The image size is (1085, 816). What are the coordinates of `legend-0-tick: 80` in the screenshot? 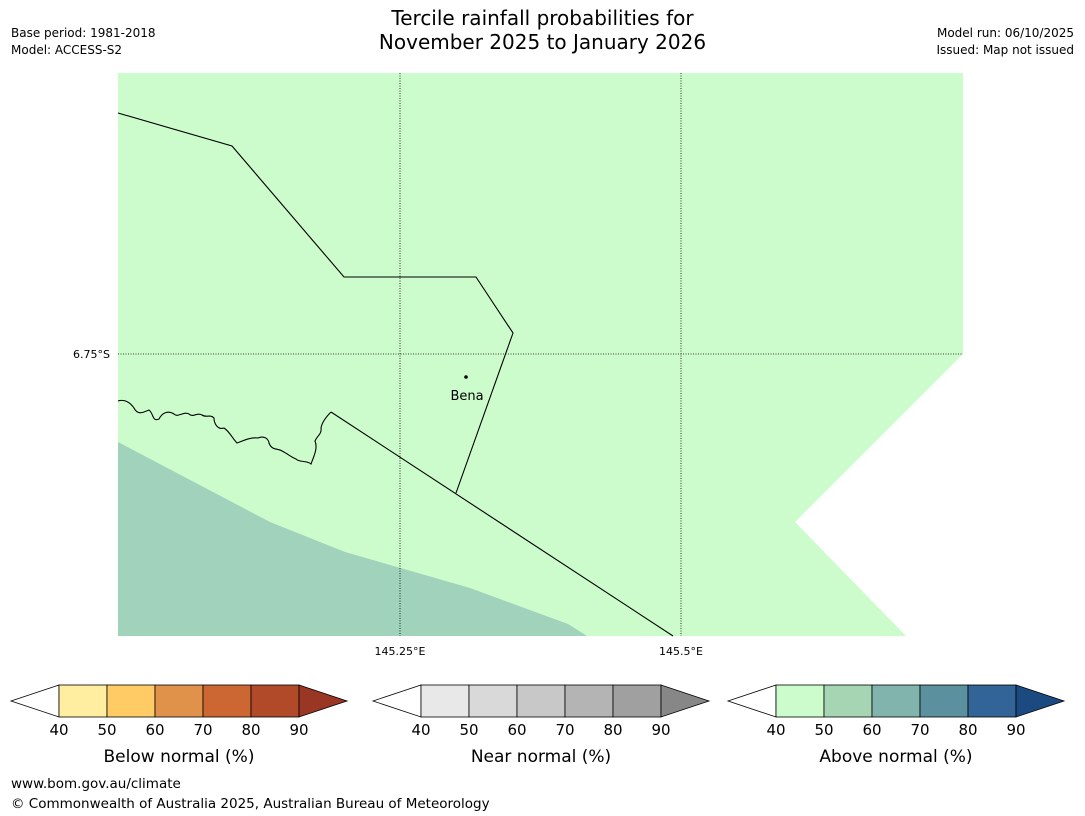 It's located at (250, 730).